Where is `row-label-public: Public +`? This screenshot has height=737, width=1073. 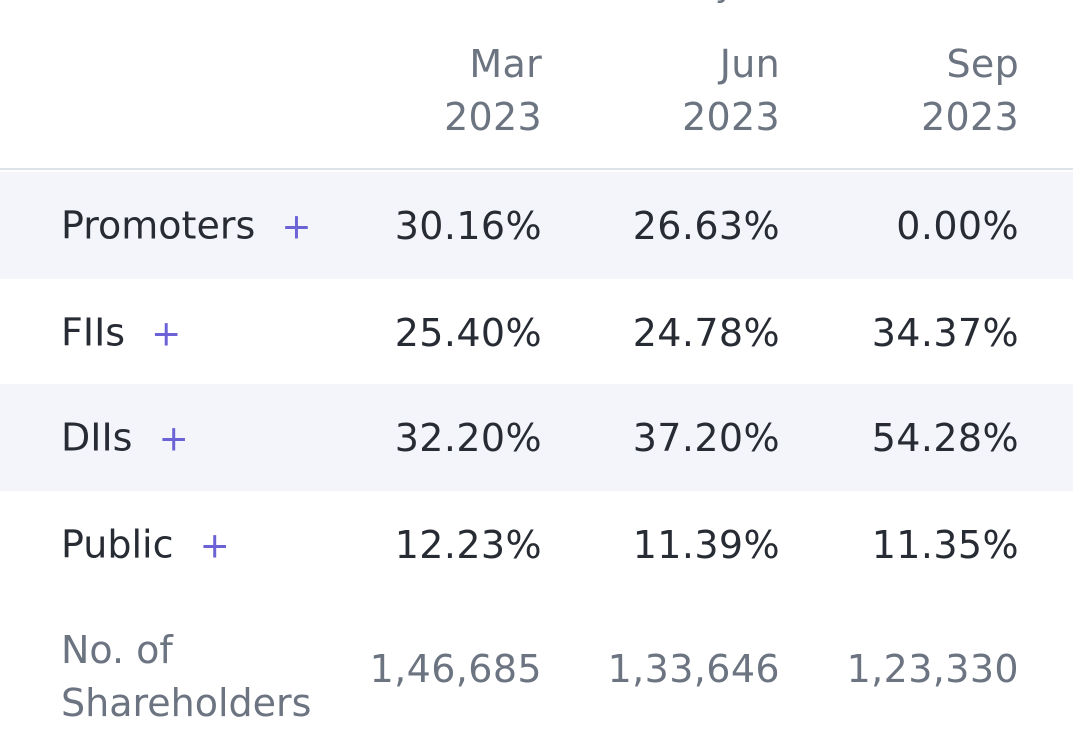
row-label-public: Public + is located at coordinates (145, 544).